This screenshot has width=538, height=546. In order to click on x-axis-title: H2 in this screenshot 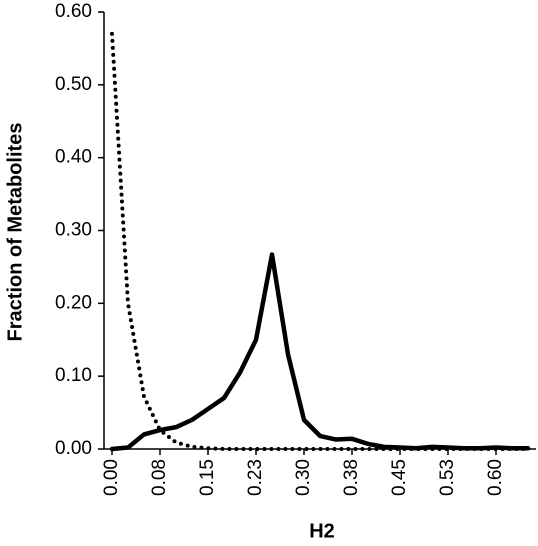, I will do `click(322, 531)`.